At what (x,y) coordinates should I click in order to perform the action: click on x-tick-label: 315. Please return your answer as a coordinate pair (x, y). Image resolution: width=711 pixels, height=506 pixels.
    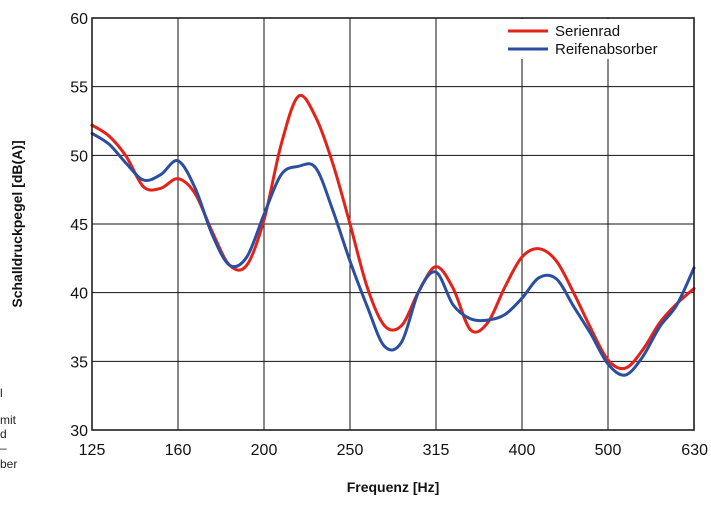
    Looking at the image, I should click on (436, 450).